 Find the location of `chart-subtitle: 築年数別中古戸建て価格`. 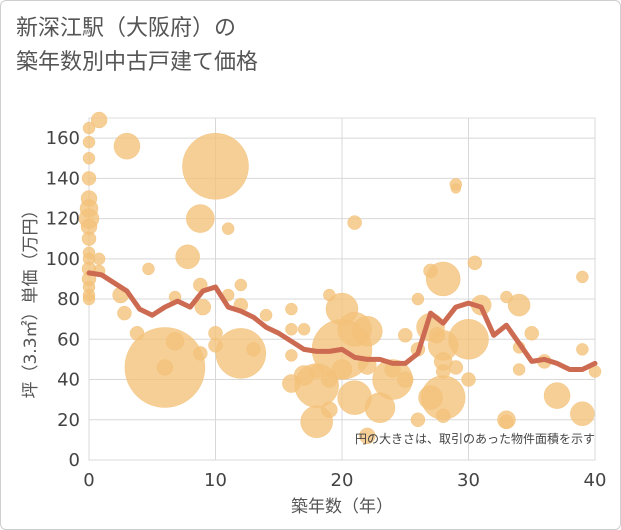

chart-subtitle: 築年数別中古戸建て価格 is located at coordinates (137, 62).